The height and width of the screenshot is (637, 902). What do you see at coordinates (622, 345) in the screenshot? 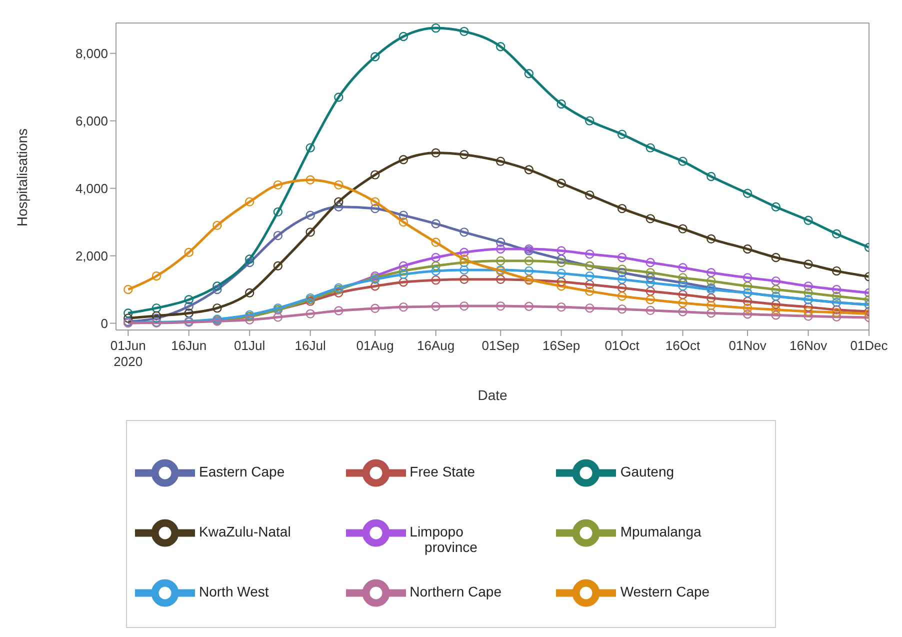
I see `x-tick-label: 01Oct` at bounding box center [622, 345].